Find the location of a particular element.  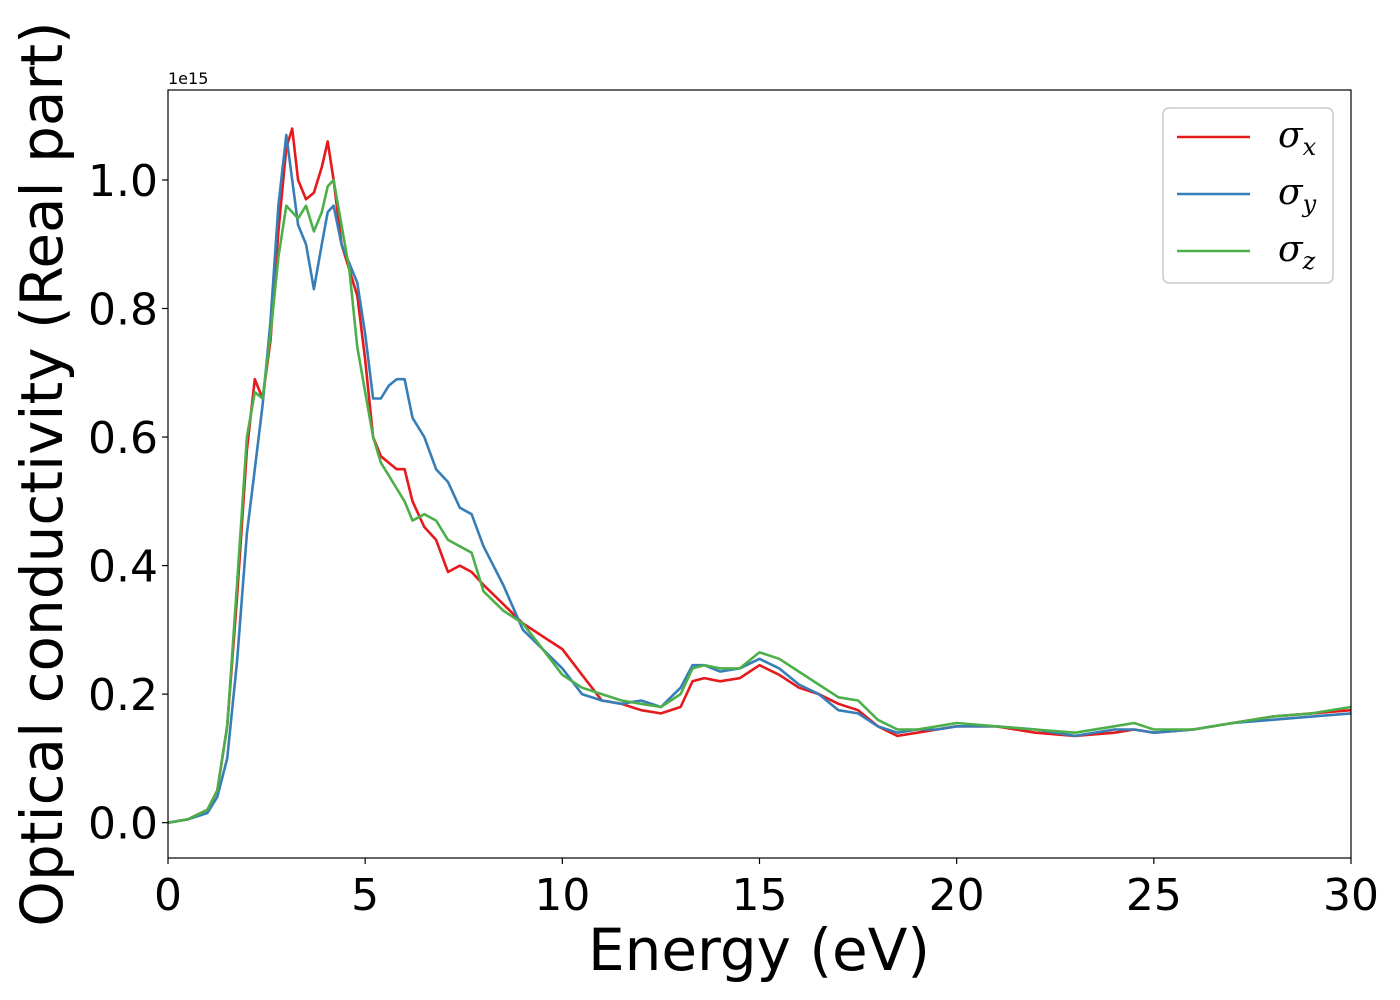

x-axis: 0 5 10 15 20 25 30 is located at coordinates (766, 889).